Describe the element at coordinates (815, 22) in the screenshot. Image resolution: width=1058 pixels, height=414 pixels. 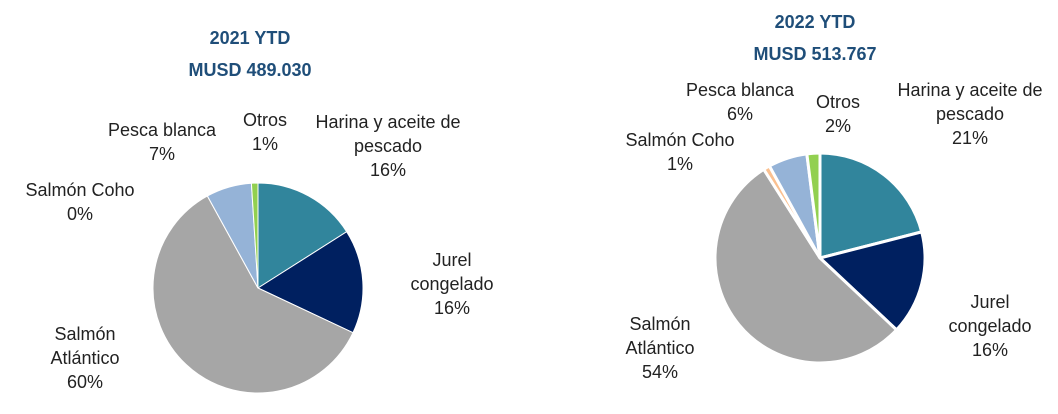
I see `chart-title: 2022 YTD` at that location.